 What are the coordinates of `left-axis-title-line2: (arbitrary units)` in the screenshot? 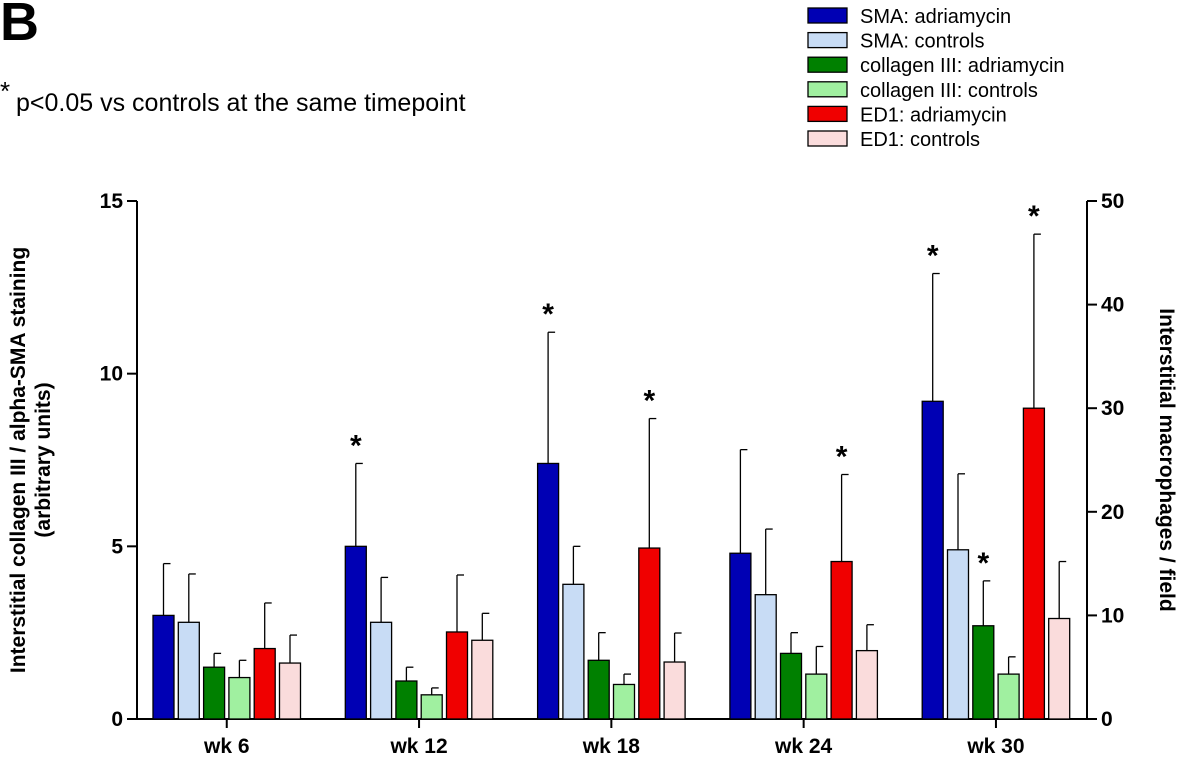 It's located at (43, 459).